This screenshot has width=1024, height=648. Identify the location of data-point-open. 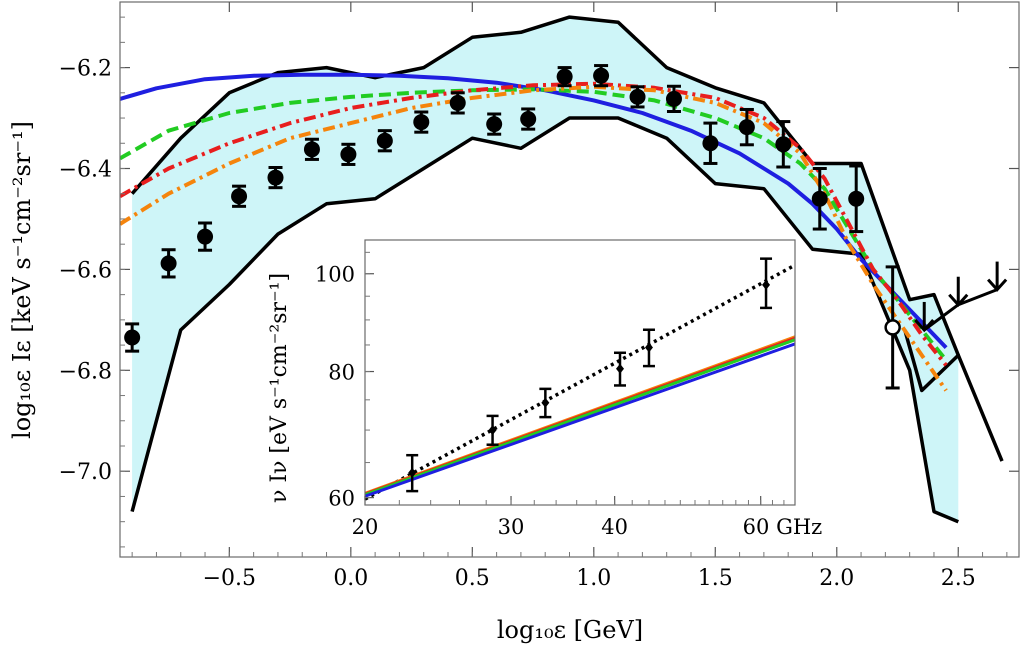
(892, 327).